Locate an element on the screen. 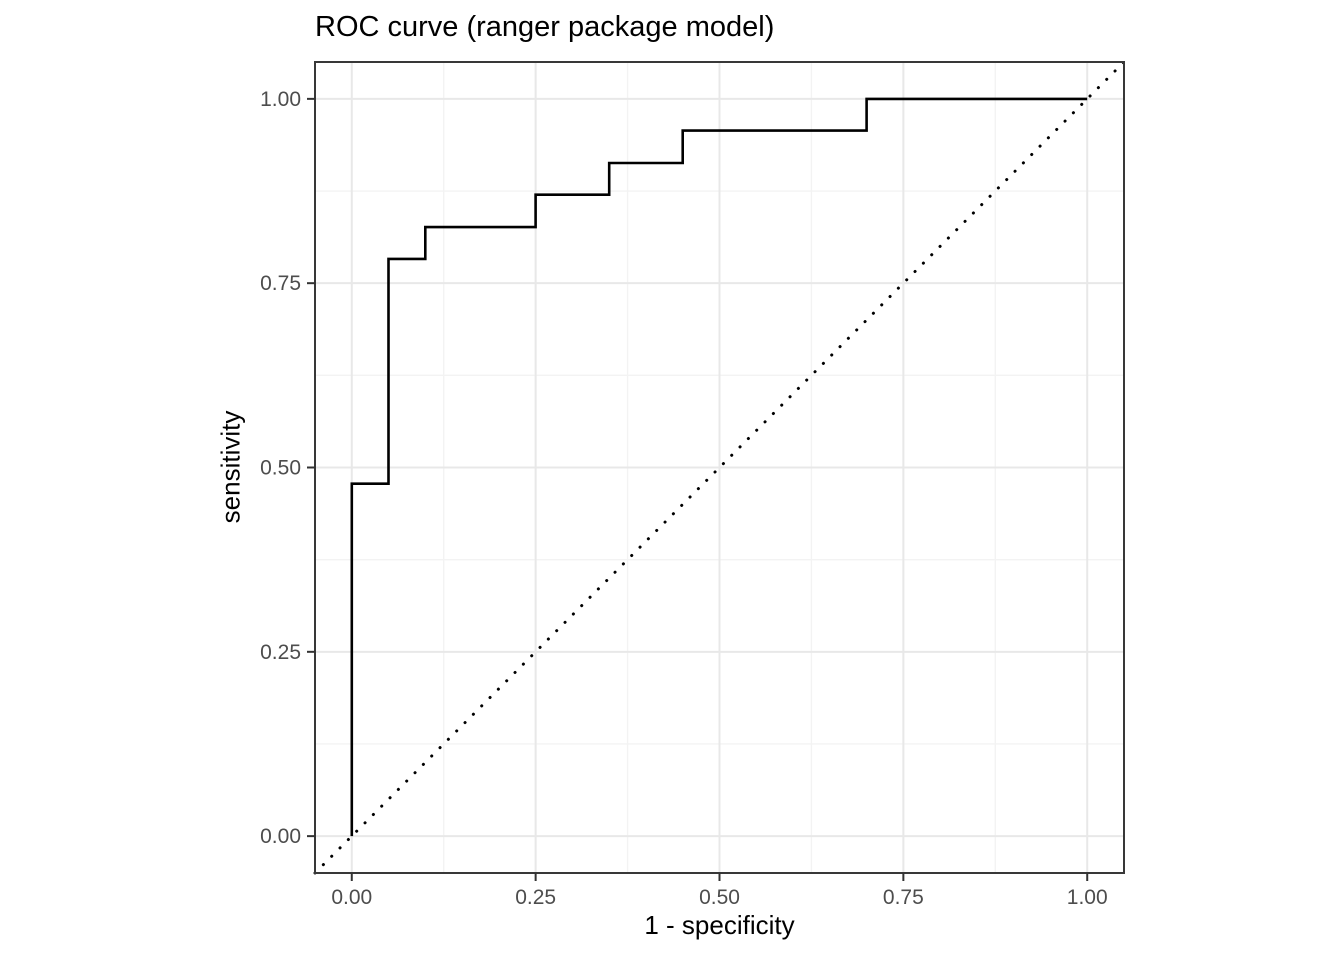 The height and width of the screenshot is (960, 1344). y-tick-label: 0.00 is located at coordinates (280, 836).